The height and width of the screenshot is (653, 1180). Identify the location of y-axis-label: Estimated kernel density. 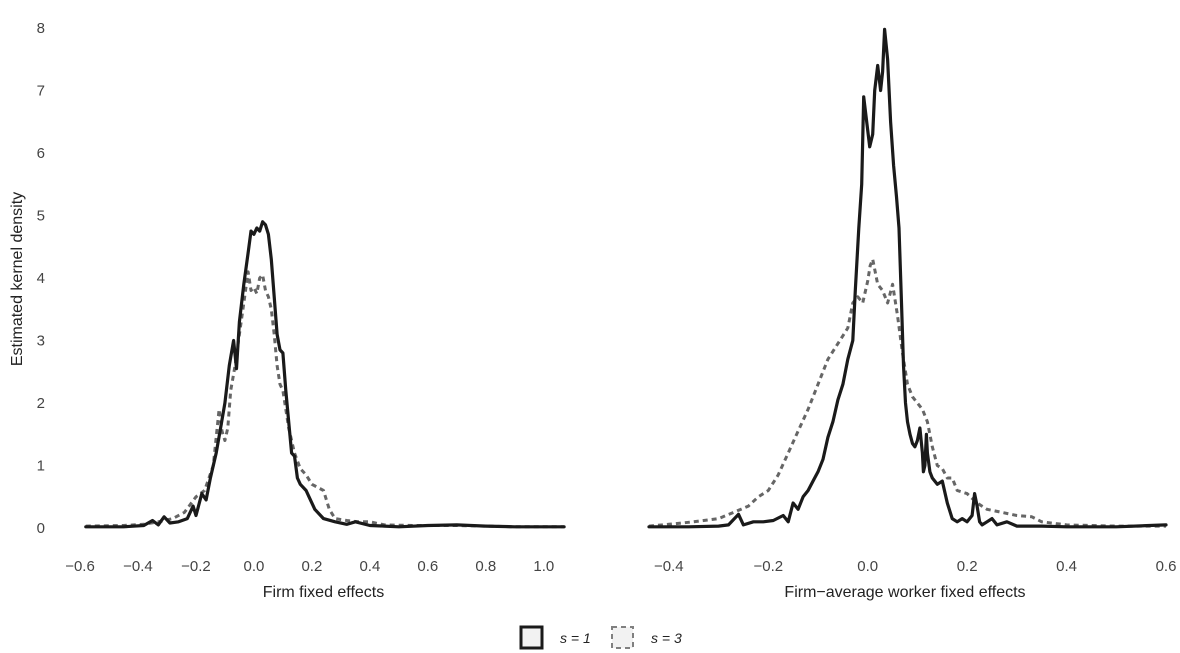
(17, 279).